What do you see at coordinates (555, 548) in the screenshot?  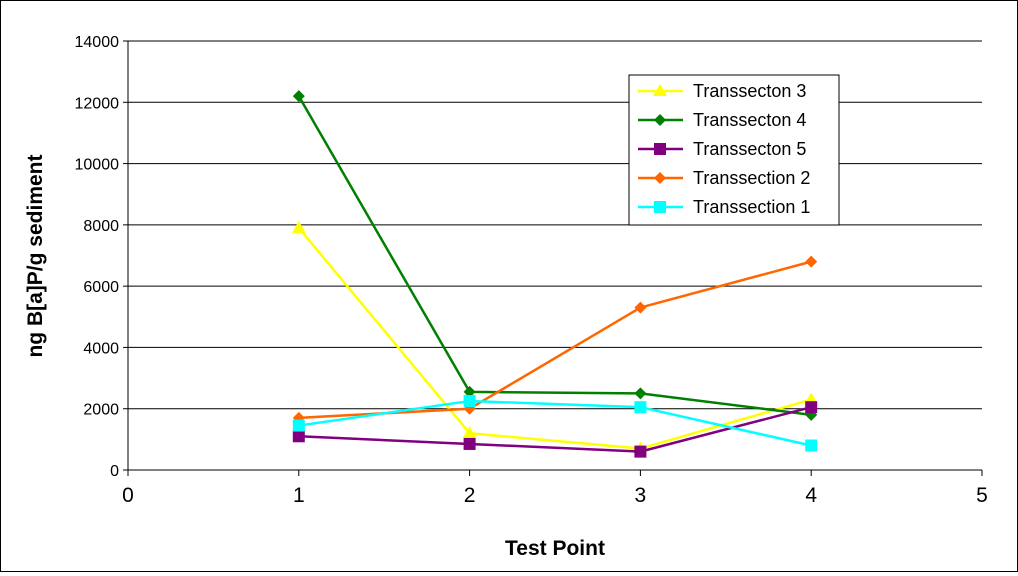 I see `x-axis-title: Test Point` at bounding box center [555, 548].